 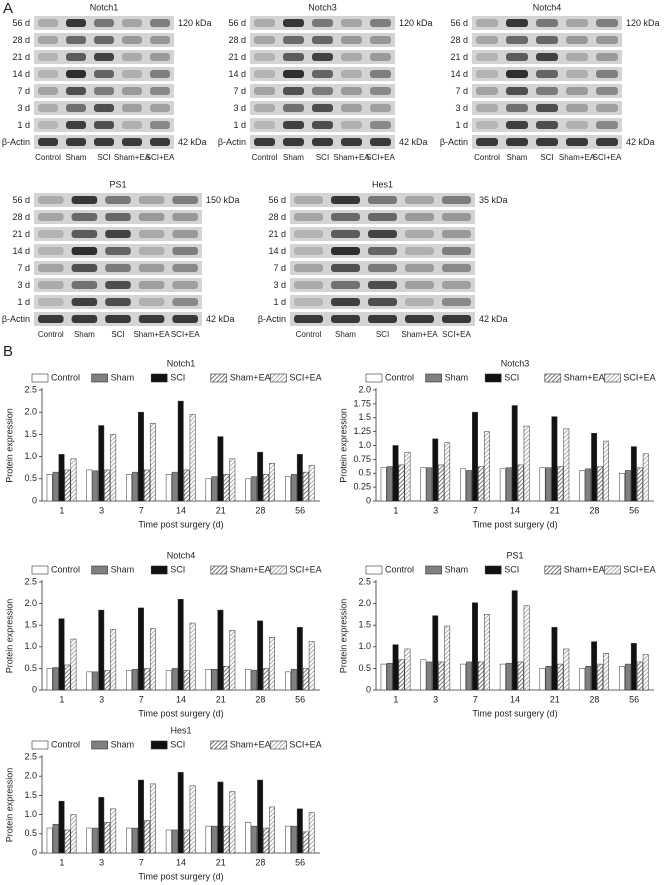 I want to click on kda-label: 42 kDa, so click(x=493, y=319).